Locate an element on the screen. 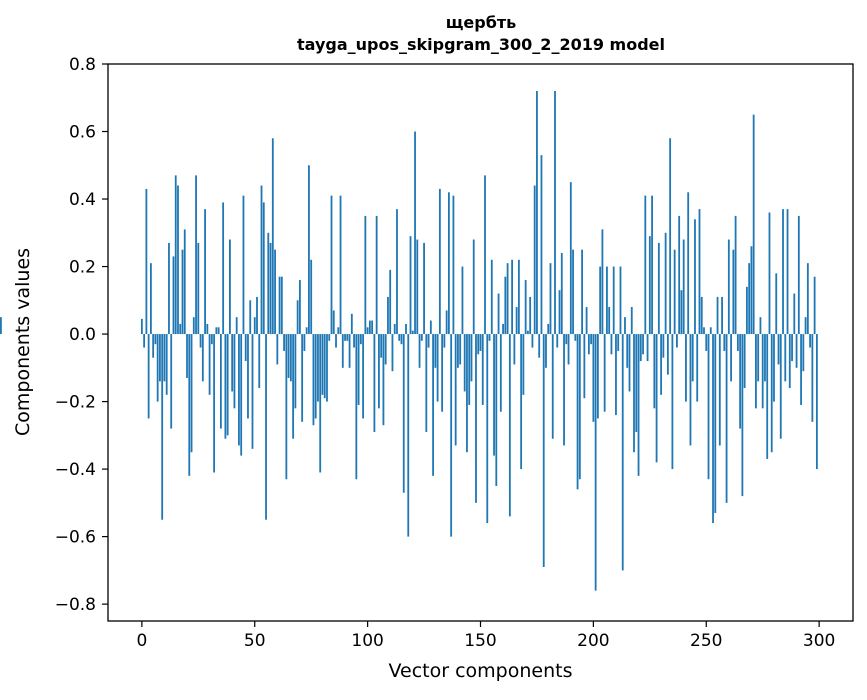 This screenshot has height=700, width=867. x-tick-label: 100 is located at coordinates (367, 641).